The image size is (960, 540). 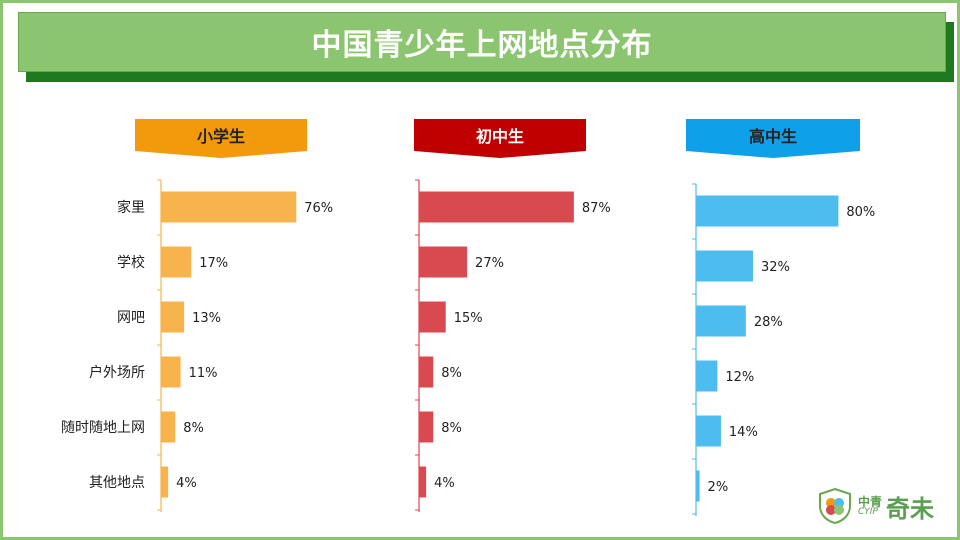 I want to click on data-label: 15%, so click(x=468, y=318).